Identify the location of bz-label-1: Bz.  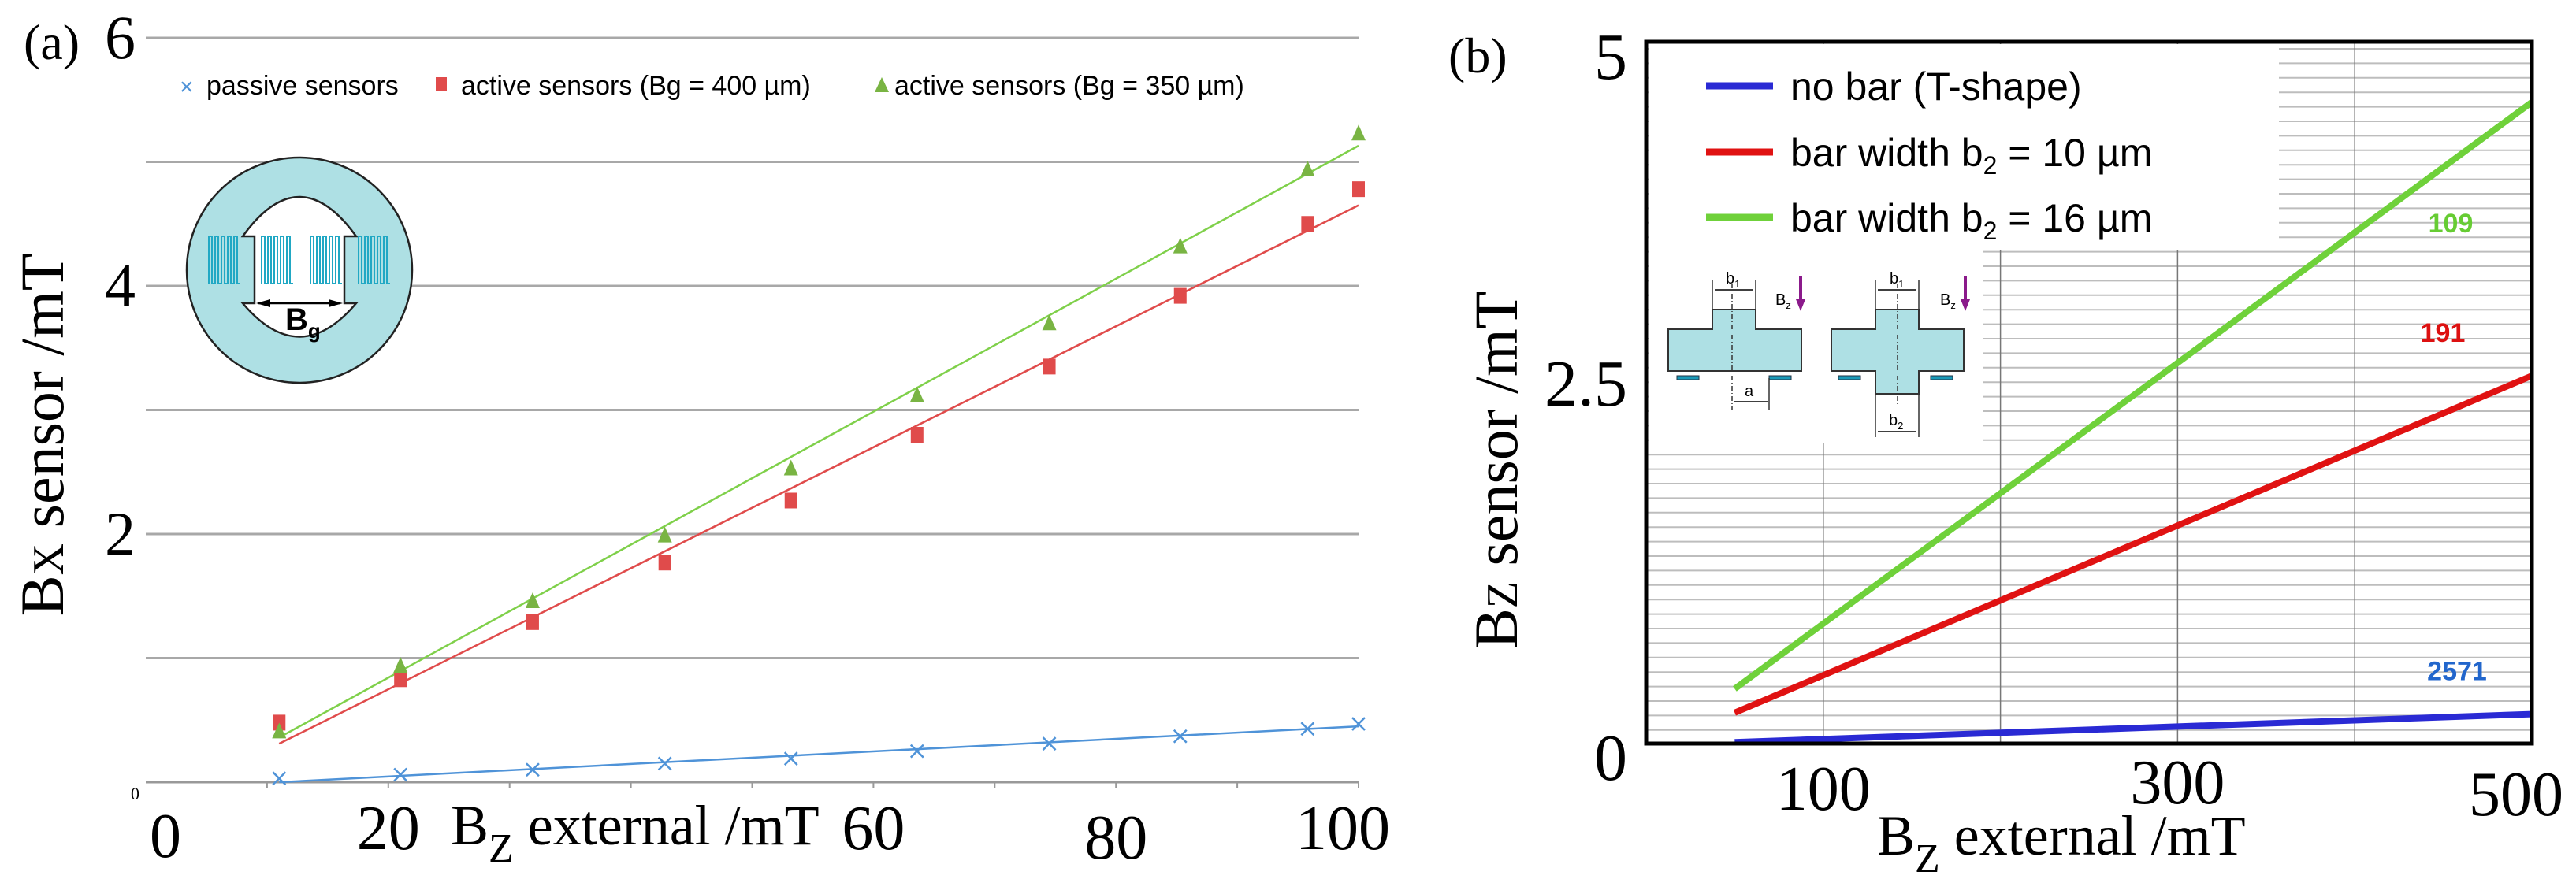
(1783, 301).